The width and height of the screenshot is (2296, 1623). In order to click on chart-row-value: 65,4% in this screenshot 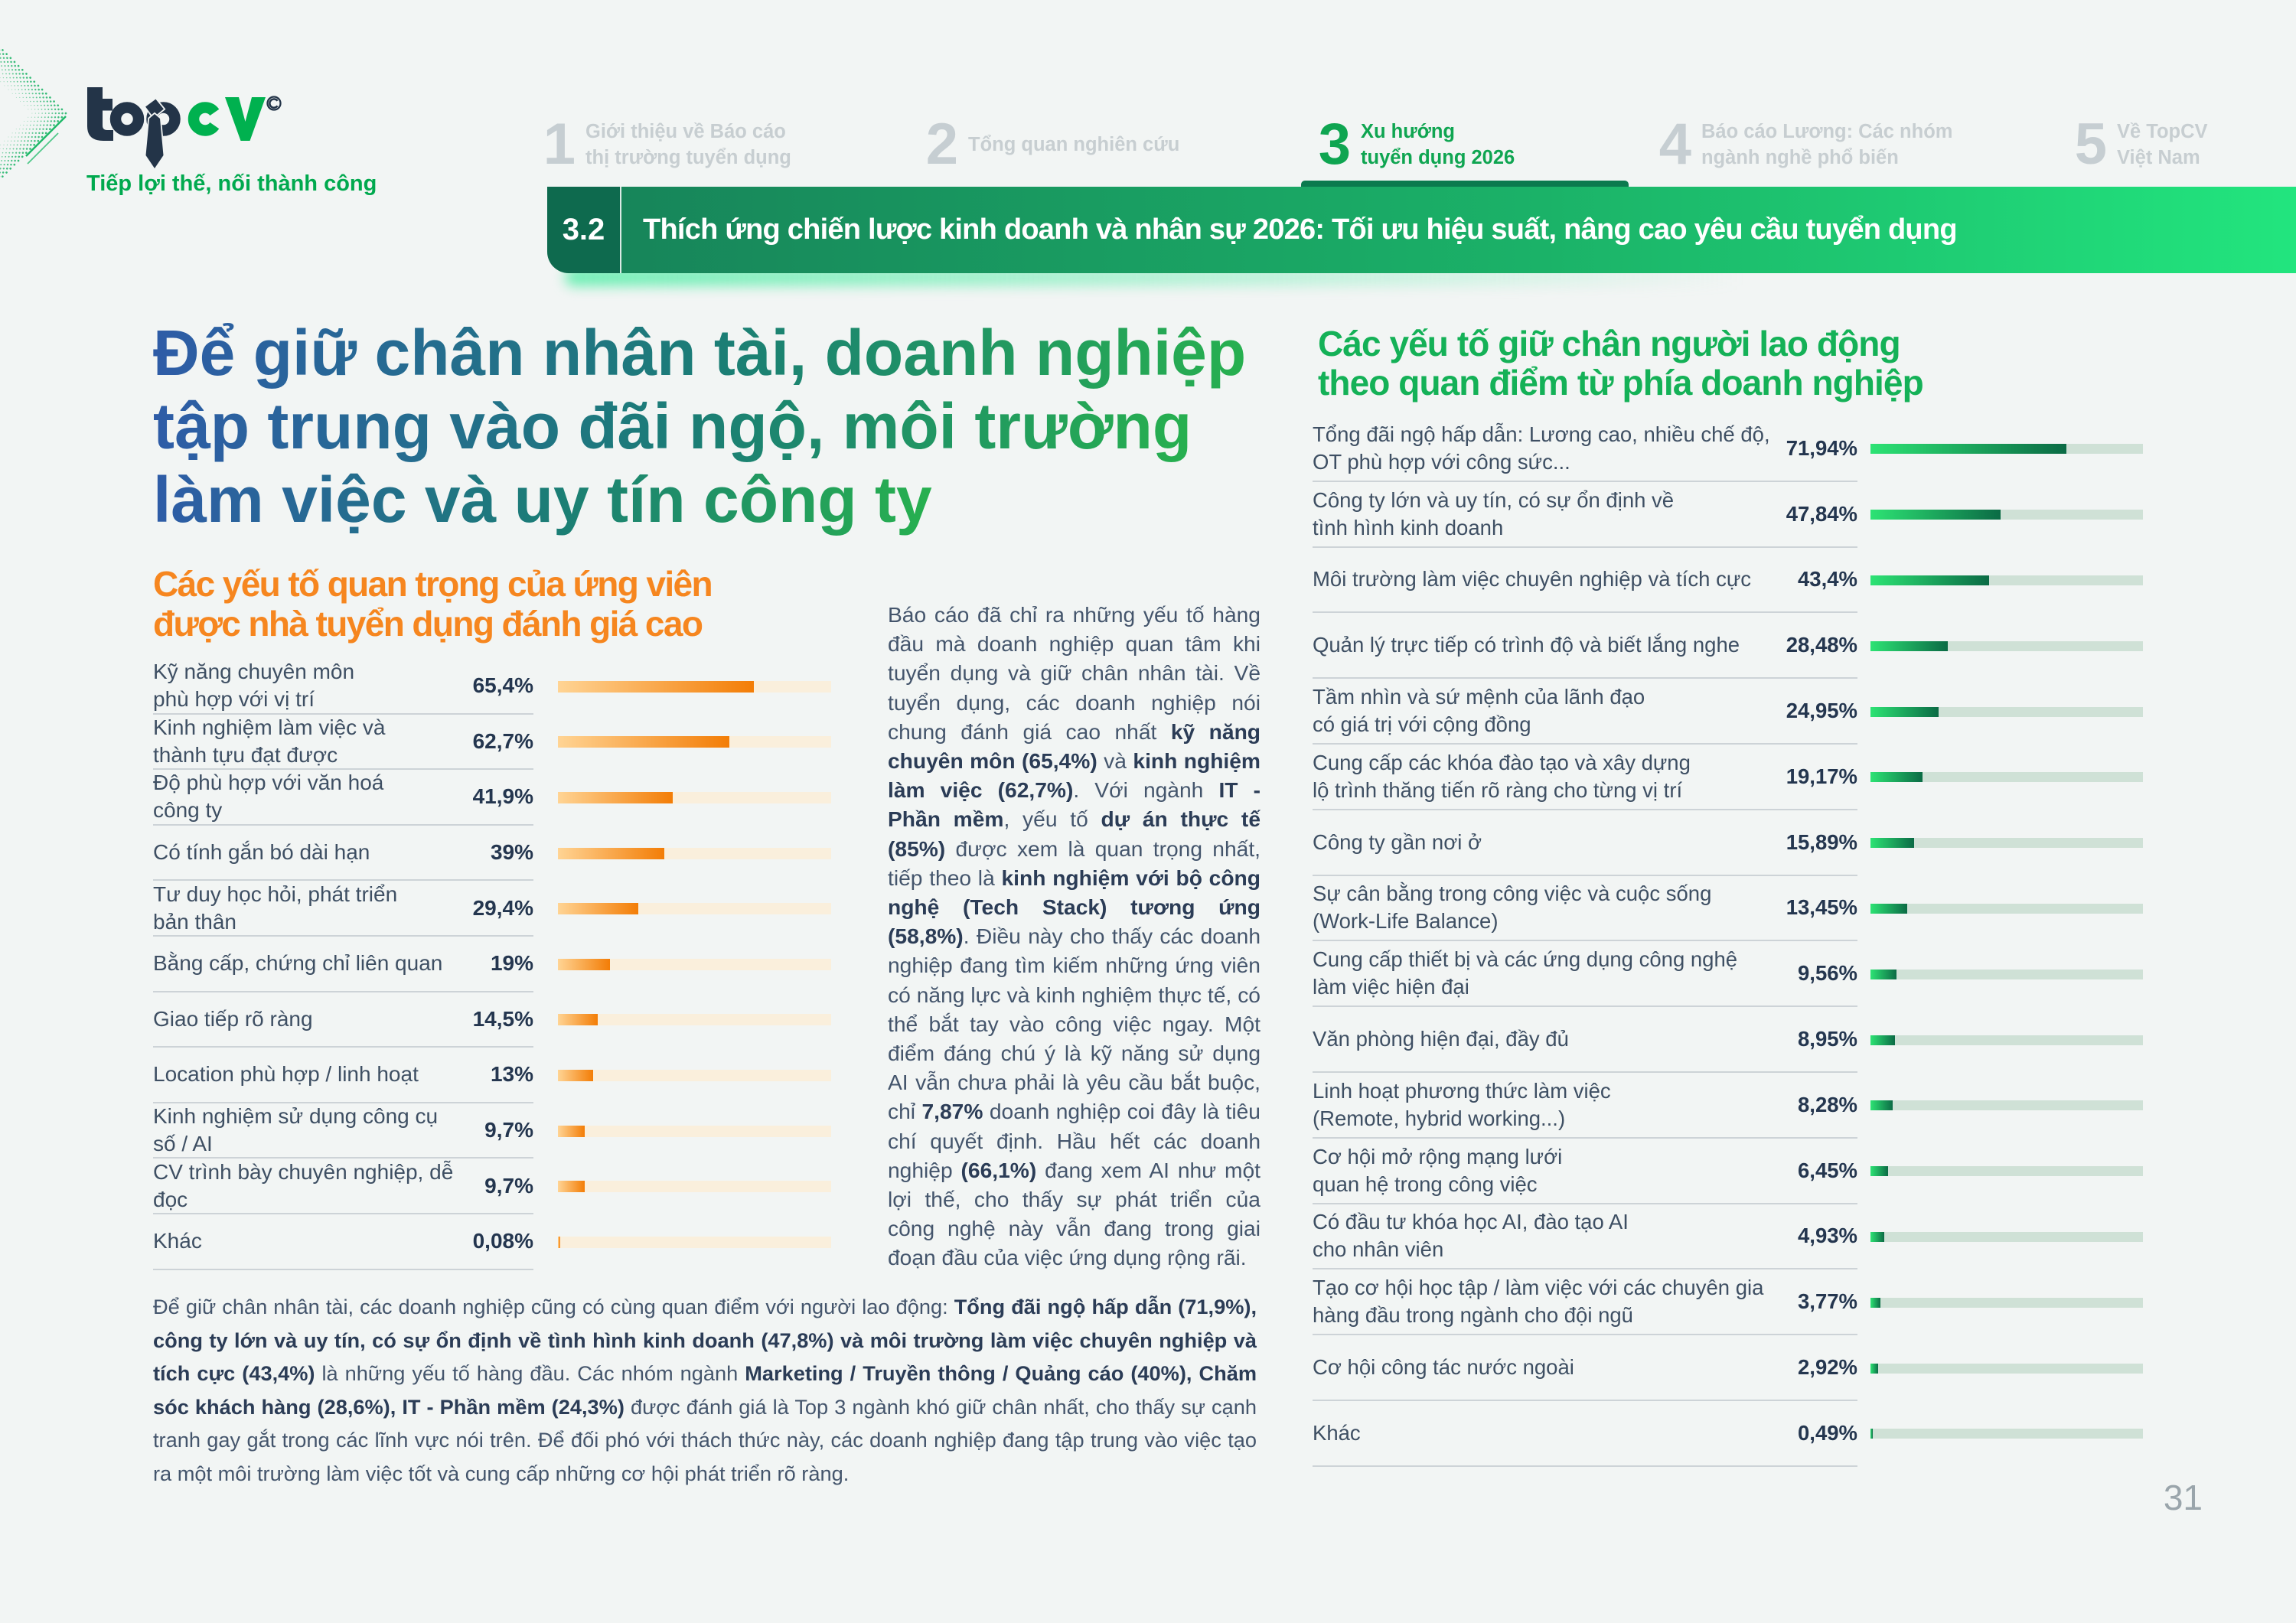, I will do `click(502, 685)`.